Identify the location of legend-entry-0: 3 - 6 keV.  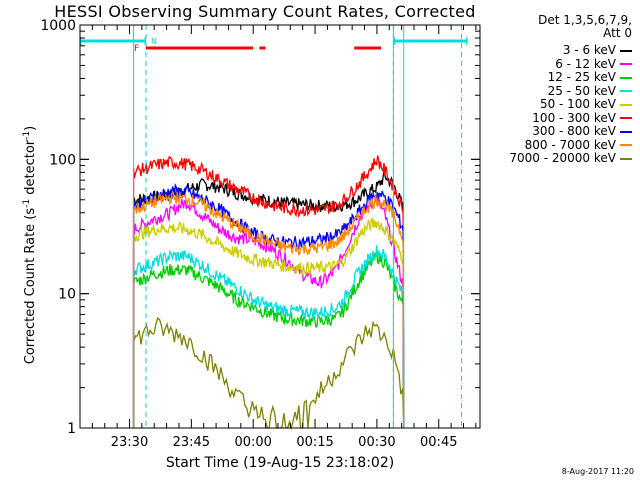
(597, 50).